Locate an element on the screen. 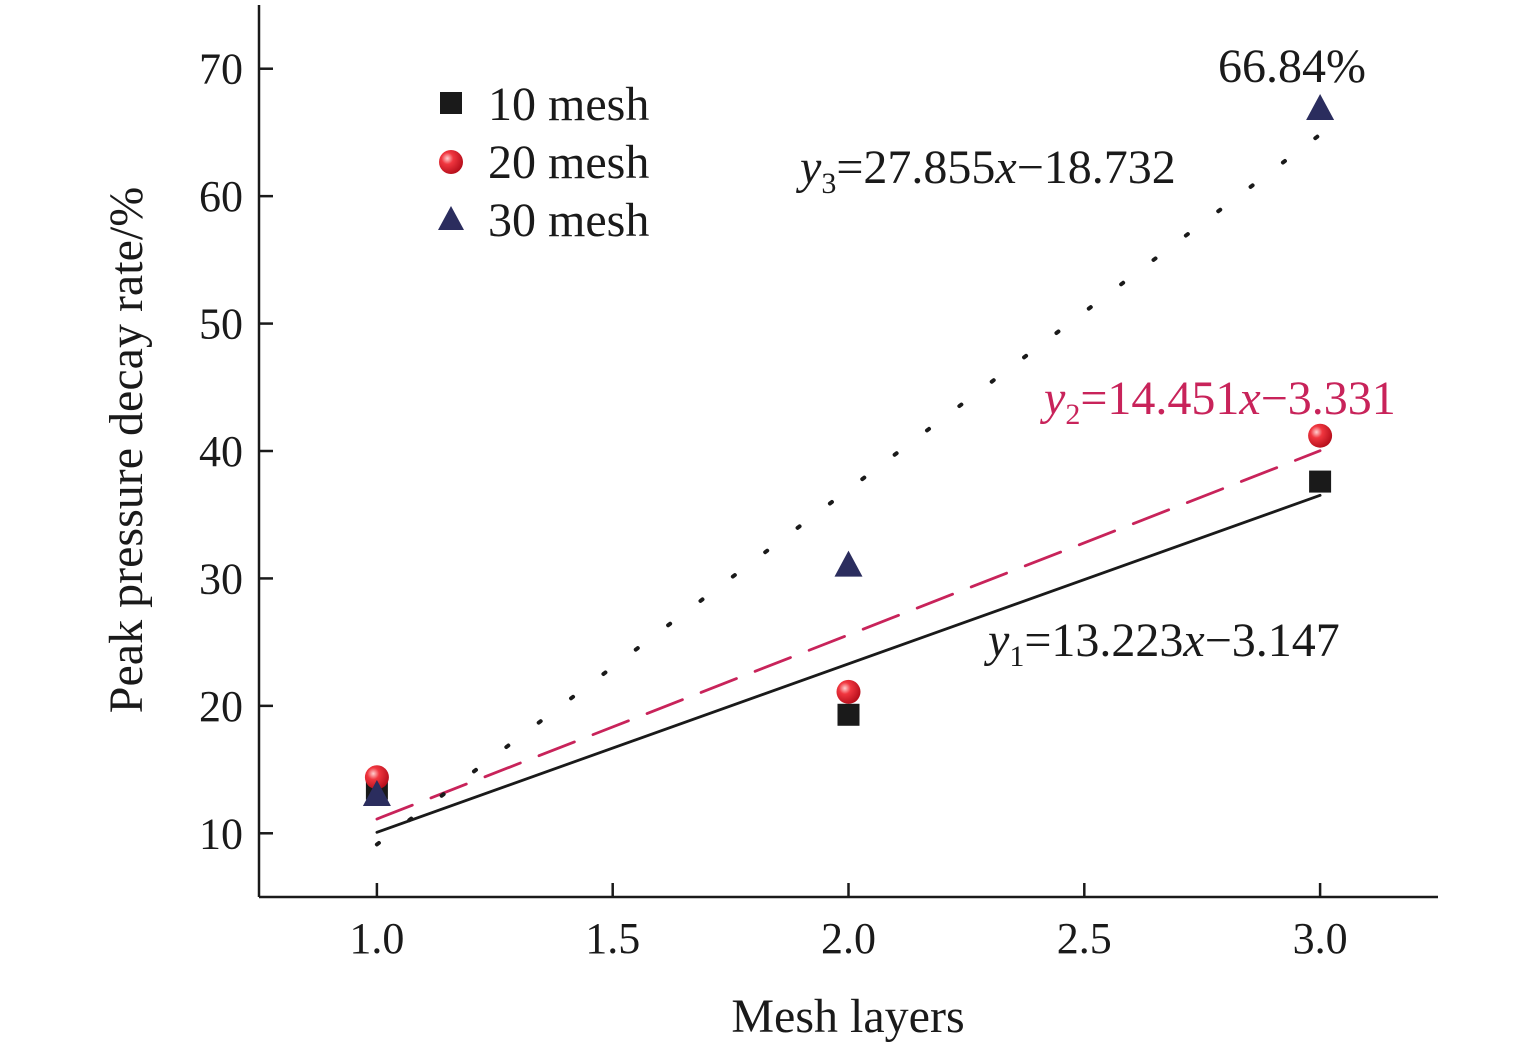 The image size is (1535, 1049). eq2-sub: 2 is located at coordinates (1072, 414).